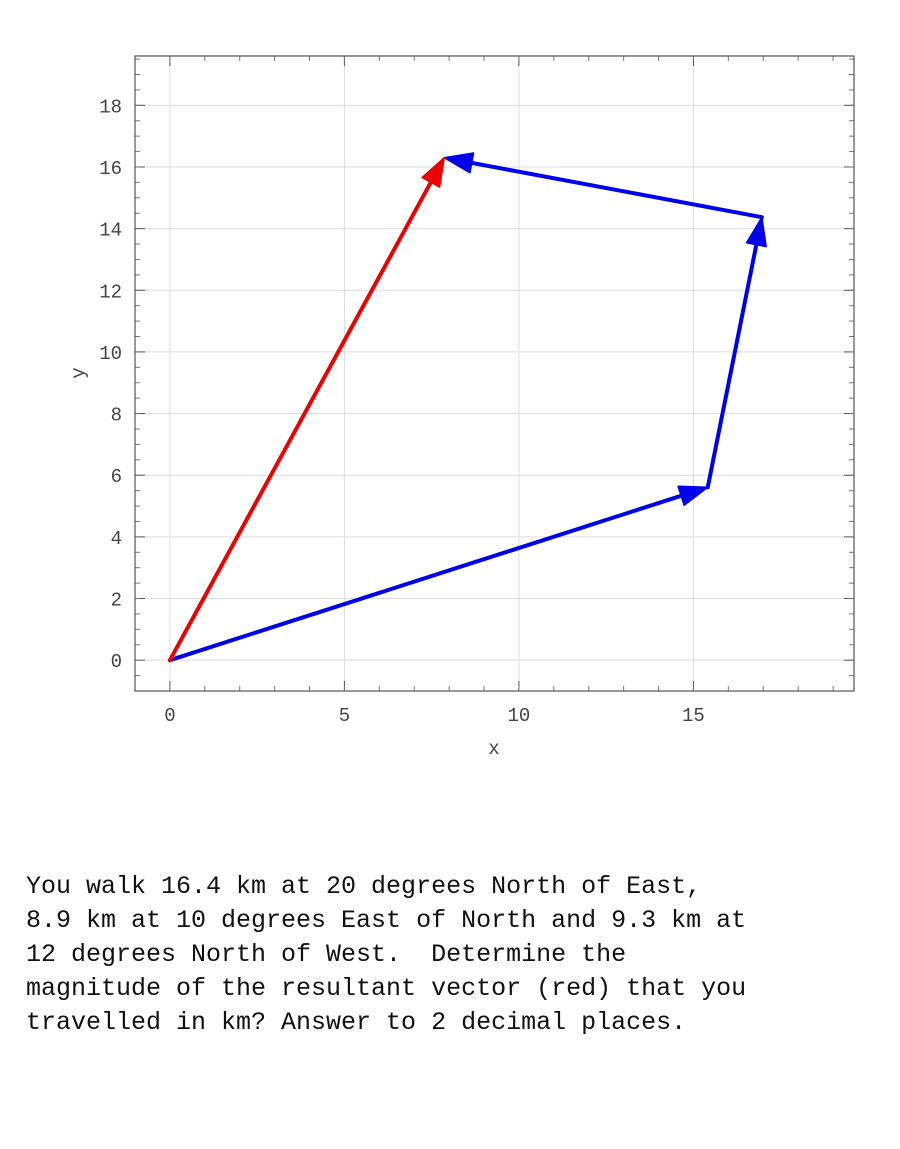  Describe the element at coordinates (344, 716) in the screenshot. I see `x-tick-label: 5` at that location.